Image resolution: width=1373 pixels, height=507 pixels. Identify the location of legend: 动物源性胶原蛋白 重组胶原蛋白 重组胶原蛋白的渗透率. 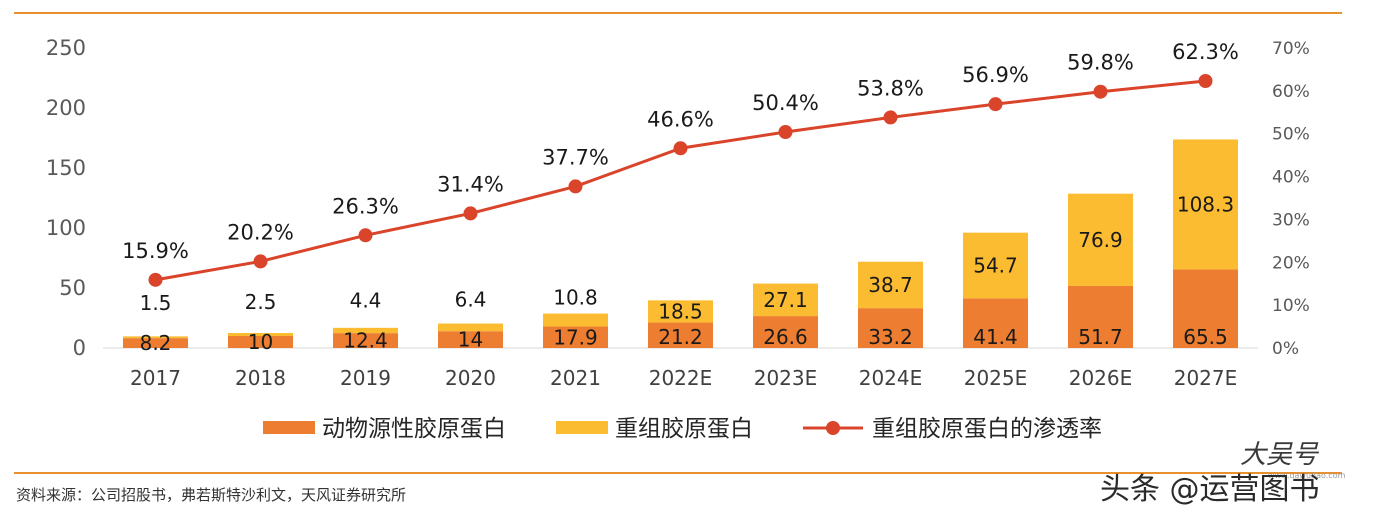
(682, 429).